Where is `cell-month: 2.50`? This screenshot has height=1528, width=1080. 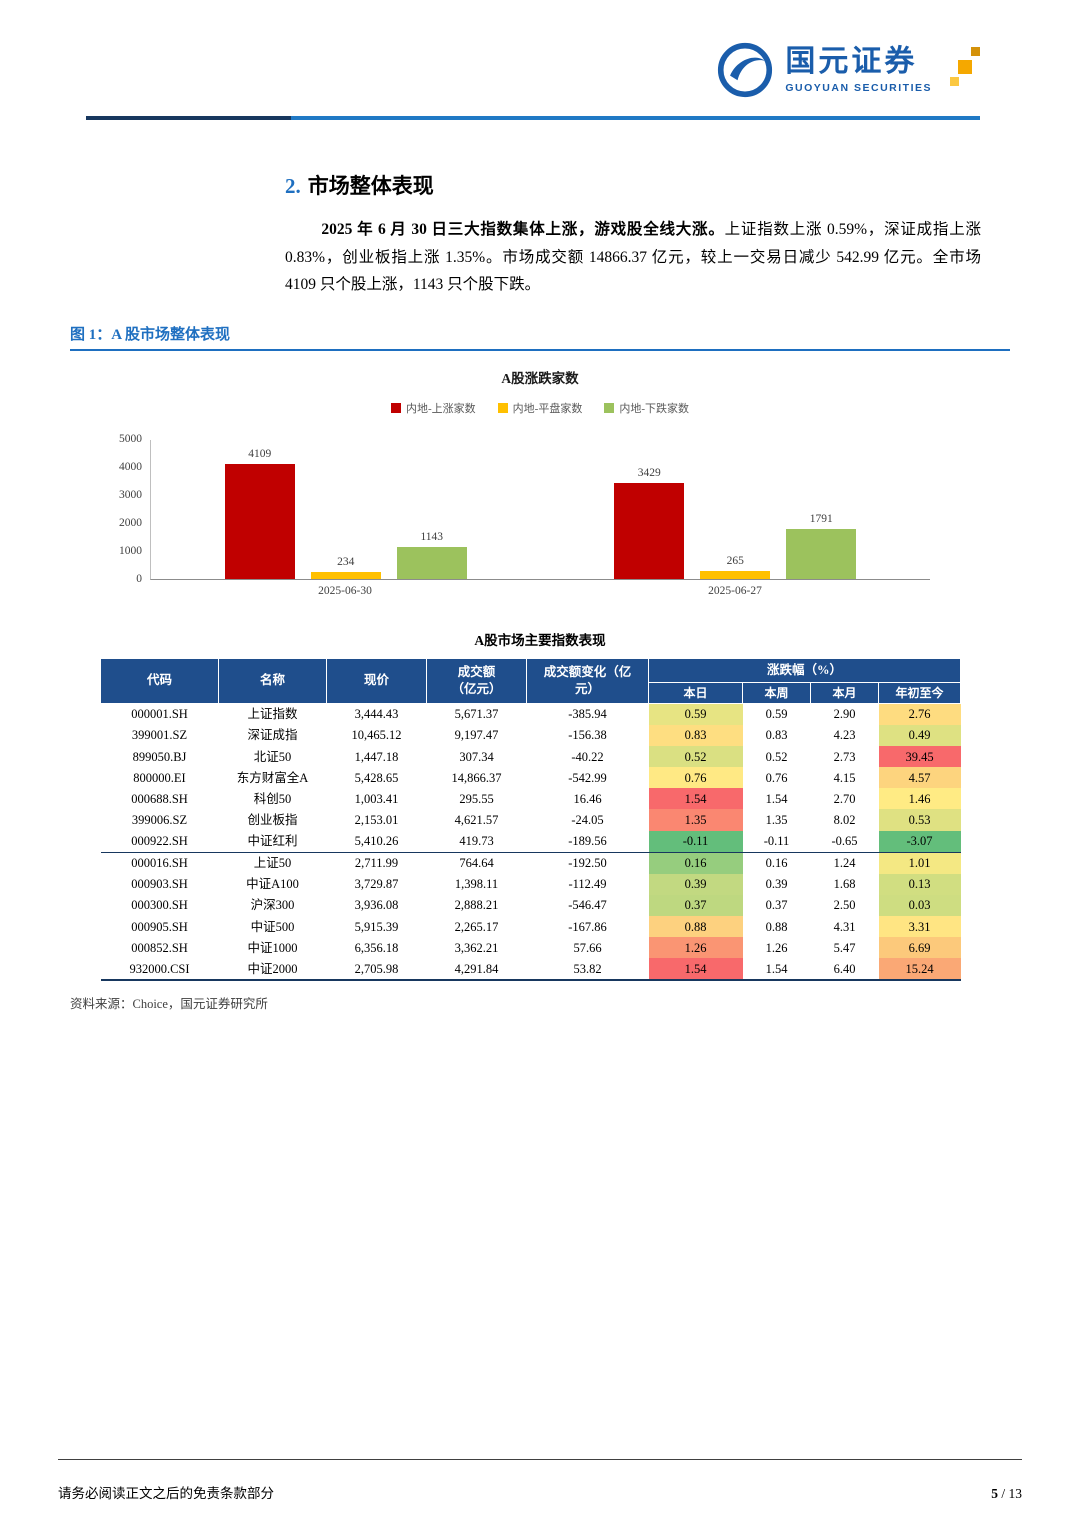 cell-month: 2.50 is located at coordinates (844, 905).